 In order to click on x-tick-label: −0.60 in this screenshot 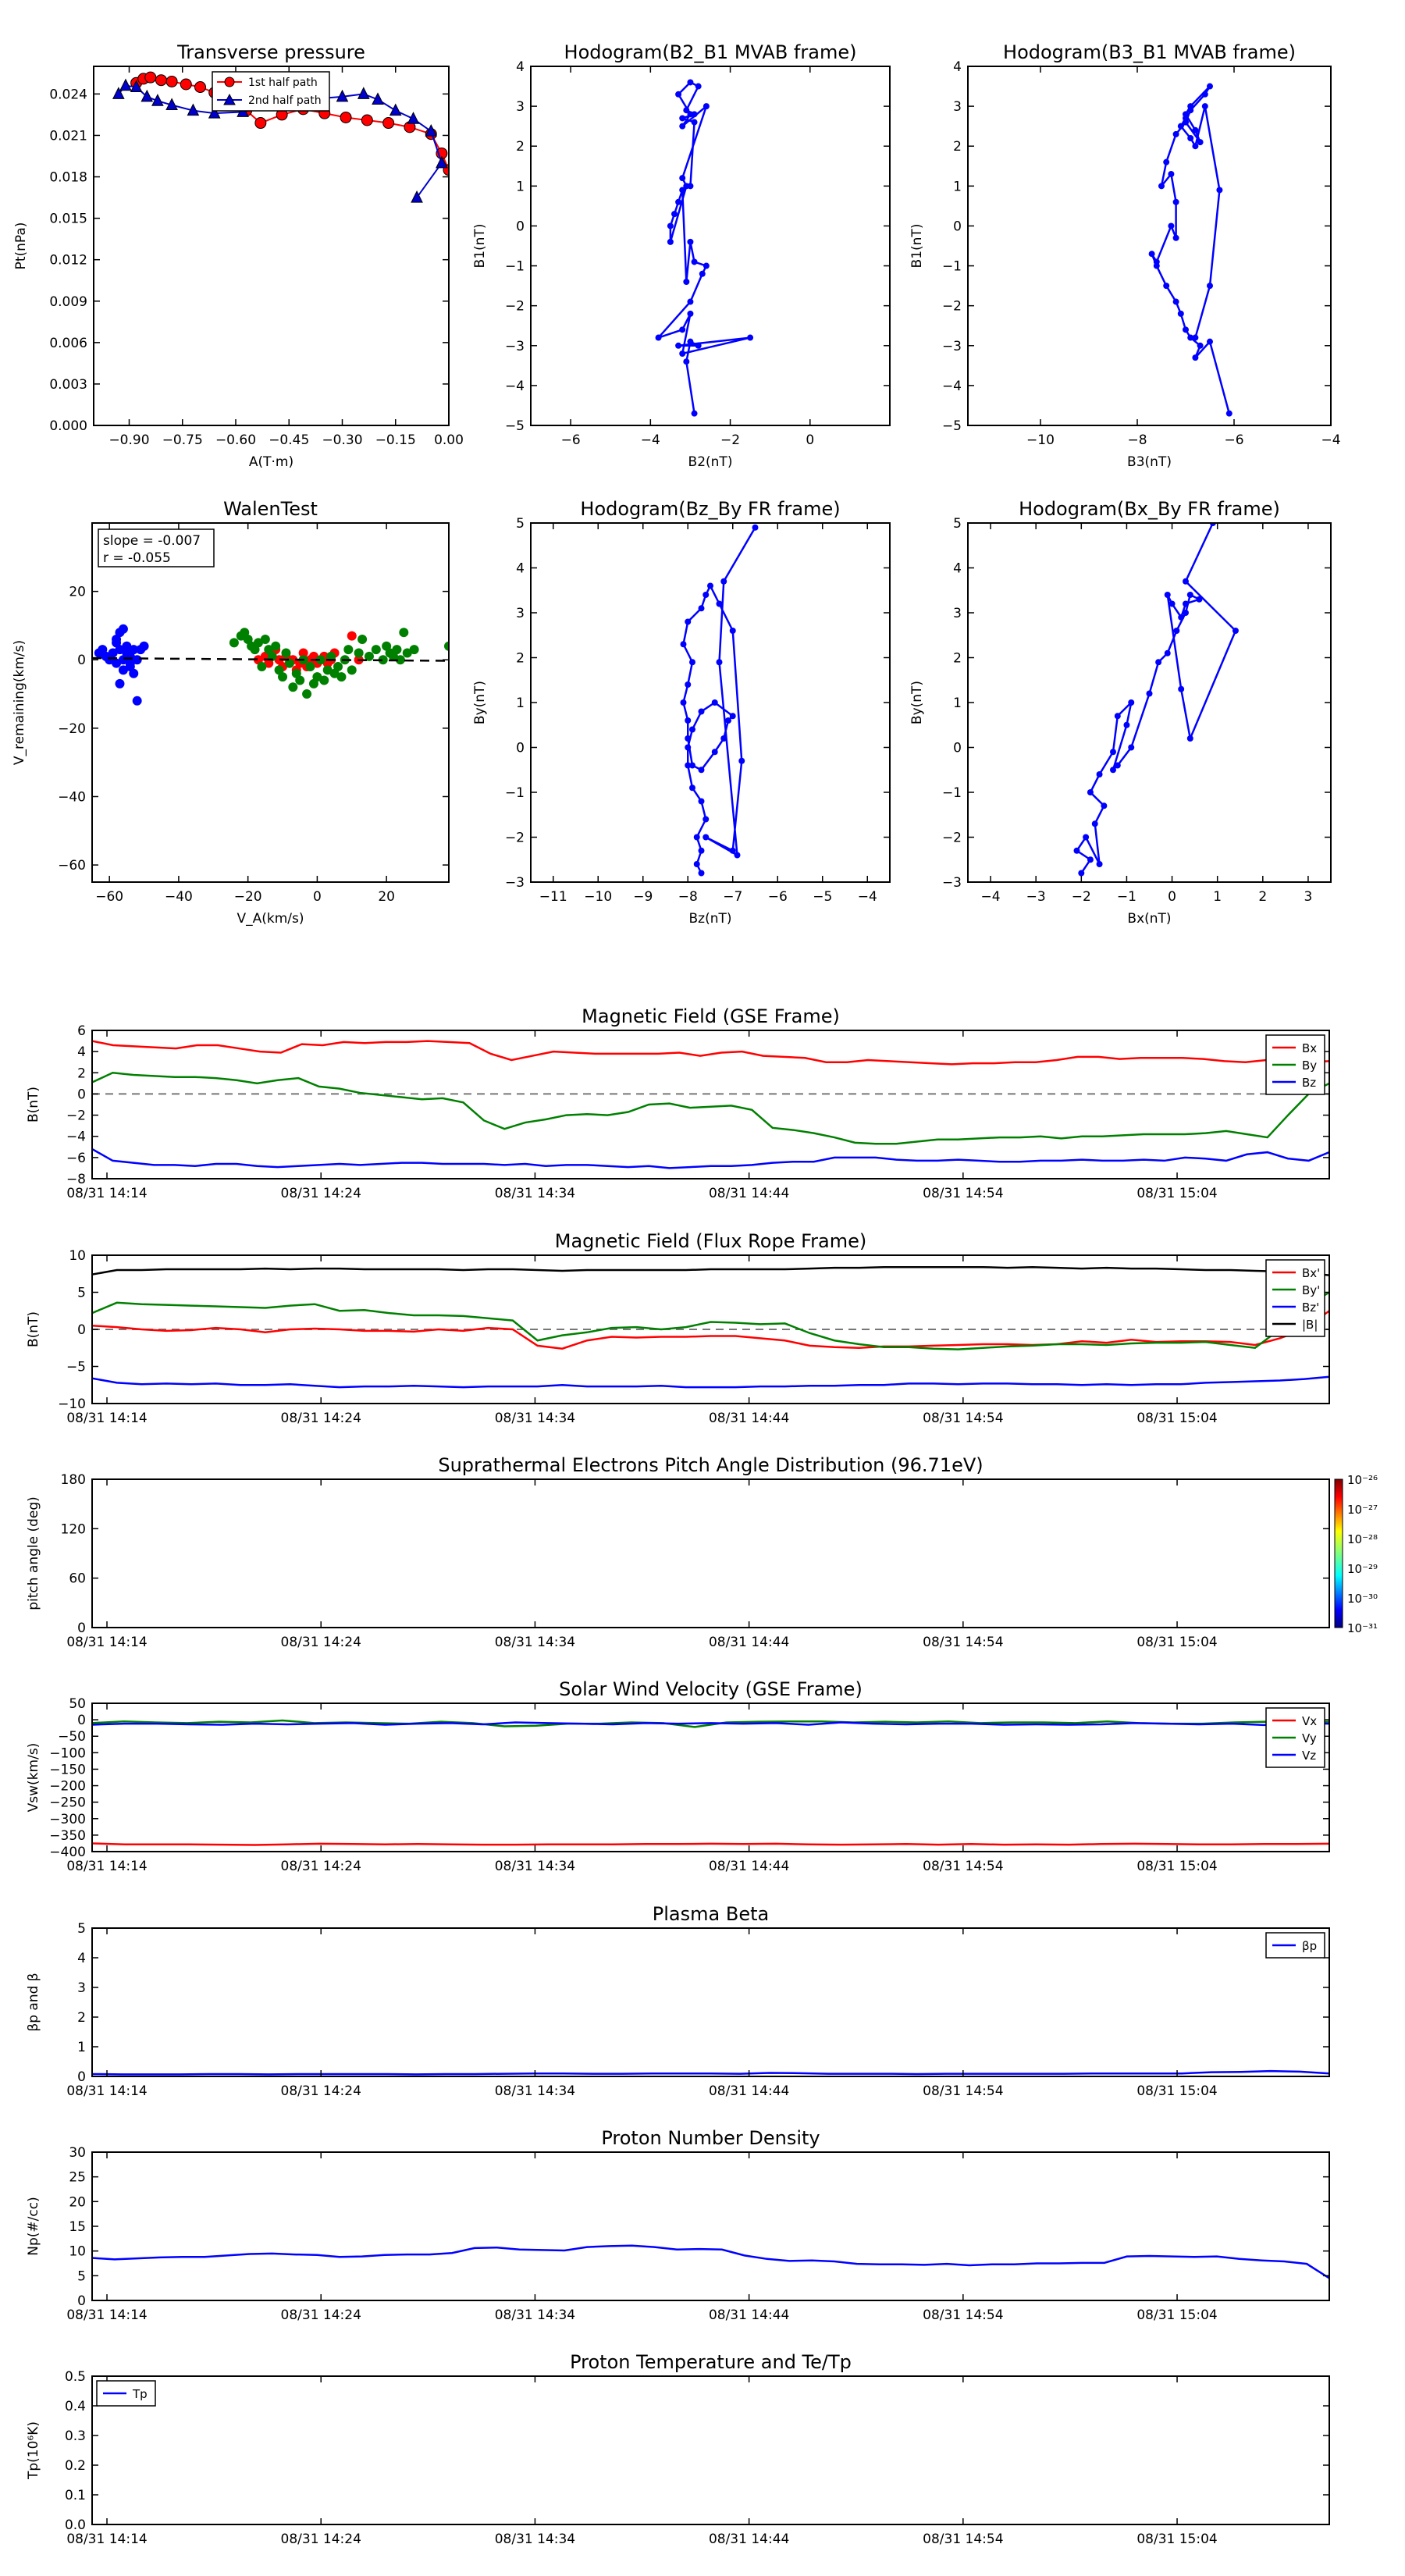, I will do `click(236, 440)`.